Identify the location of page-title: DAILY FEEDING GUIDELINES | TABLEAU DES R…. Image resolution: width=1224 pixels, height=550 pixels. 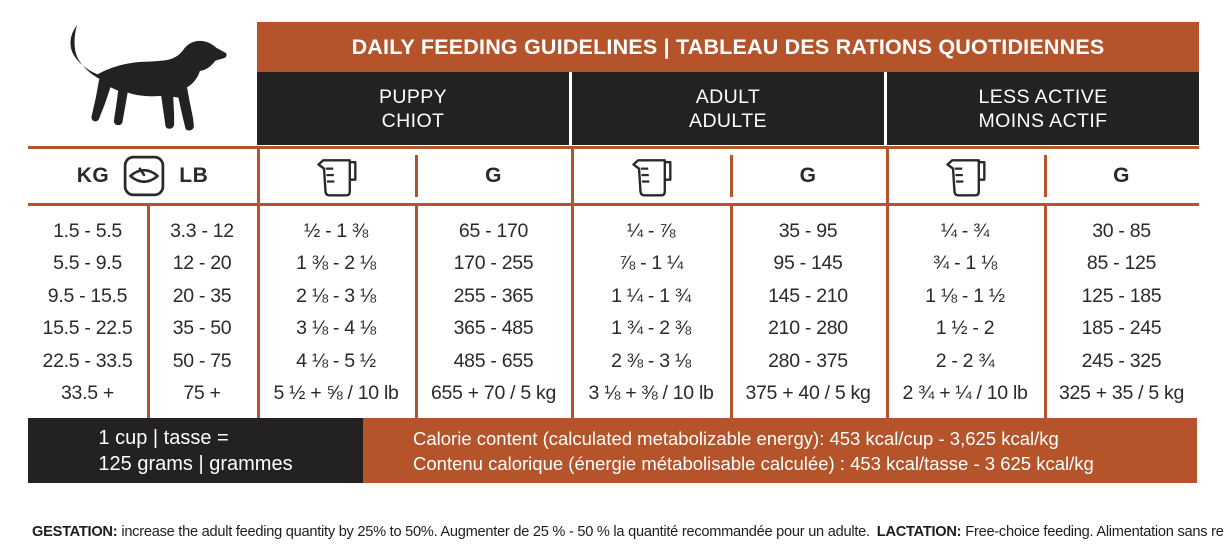
(728, 46).